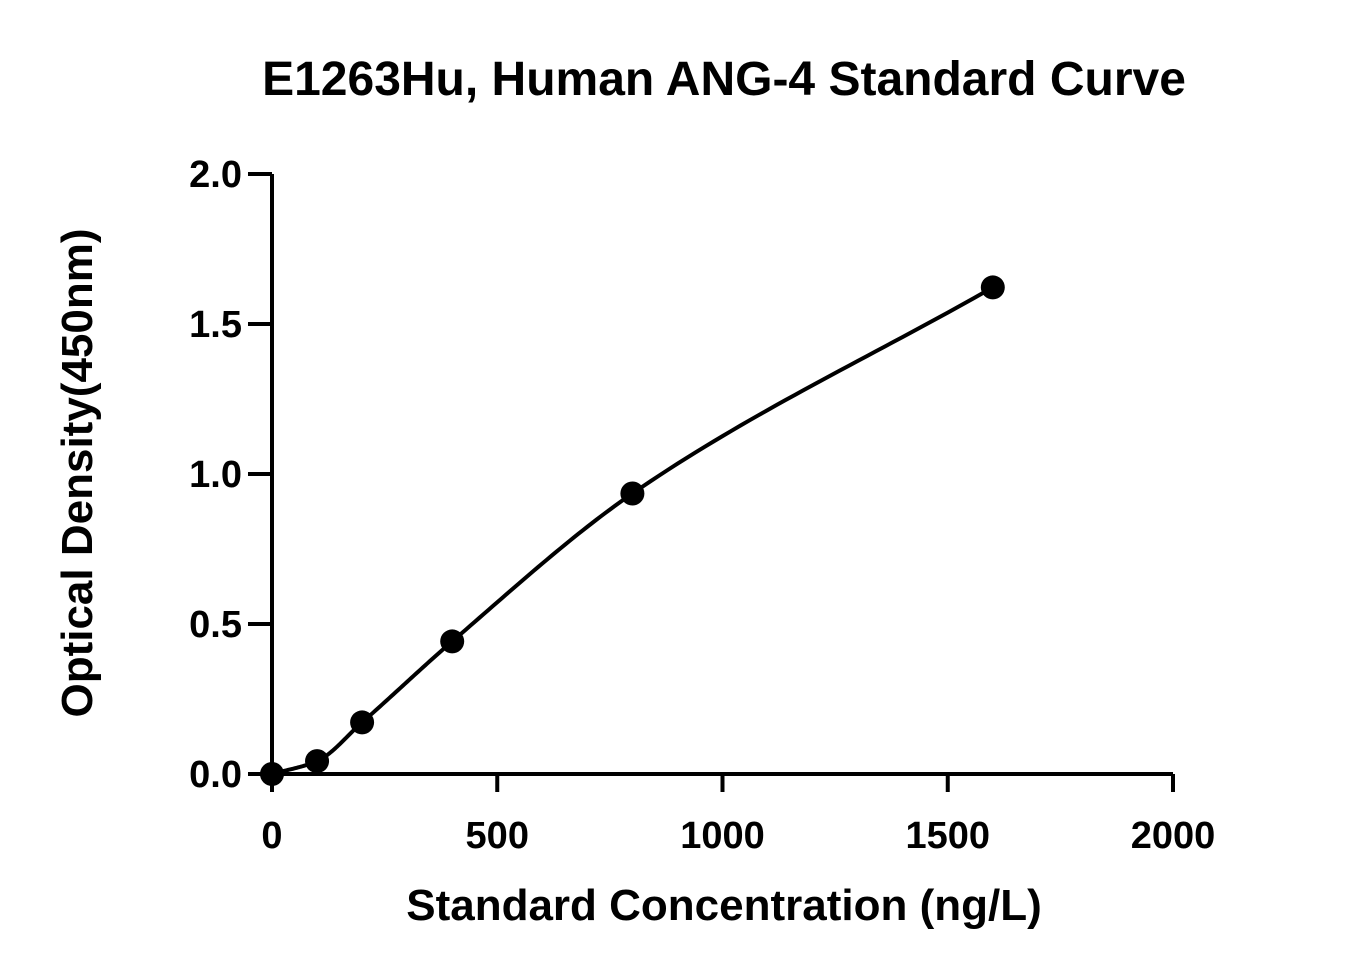  What do you see at coordinates (215, 325) in the screenshot?
I see `y-tick-label: 1.5` at bounding box center [215, 325].